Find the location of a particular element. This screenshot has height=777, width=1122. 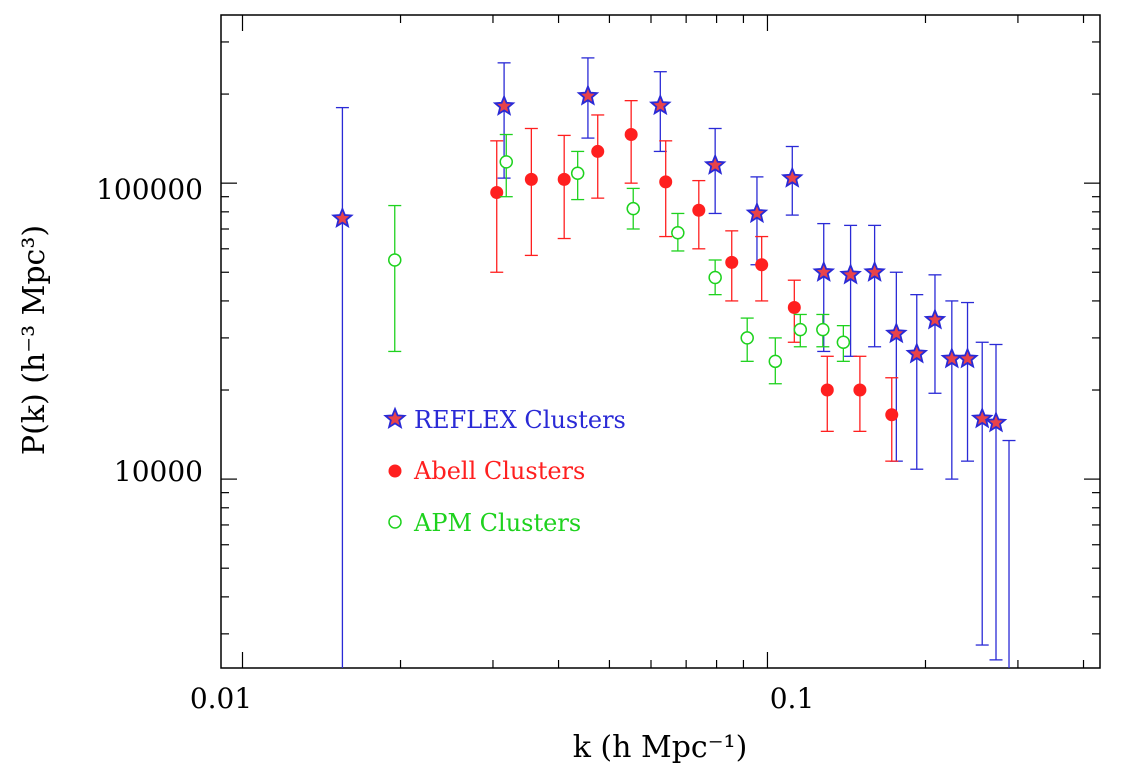

legend-label-abell: Abell Clusters is located at coordinates (499, 471).